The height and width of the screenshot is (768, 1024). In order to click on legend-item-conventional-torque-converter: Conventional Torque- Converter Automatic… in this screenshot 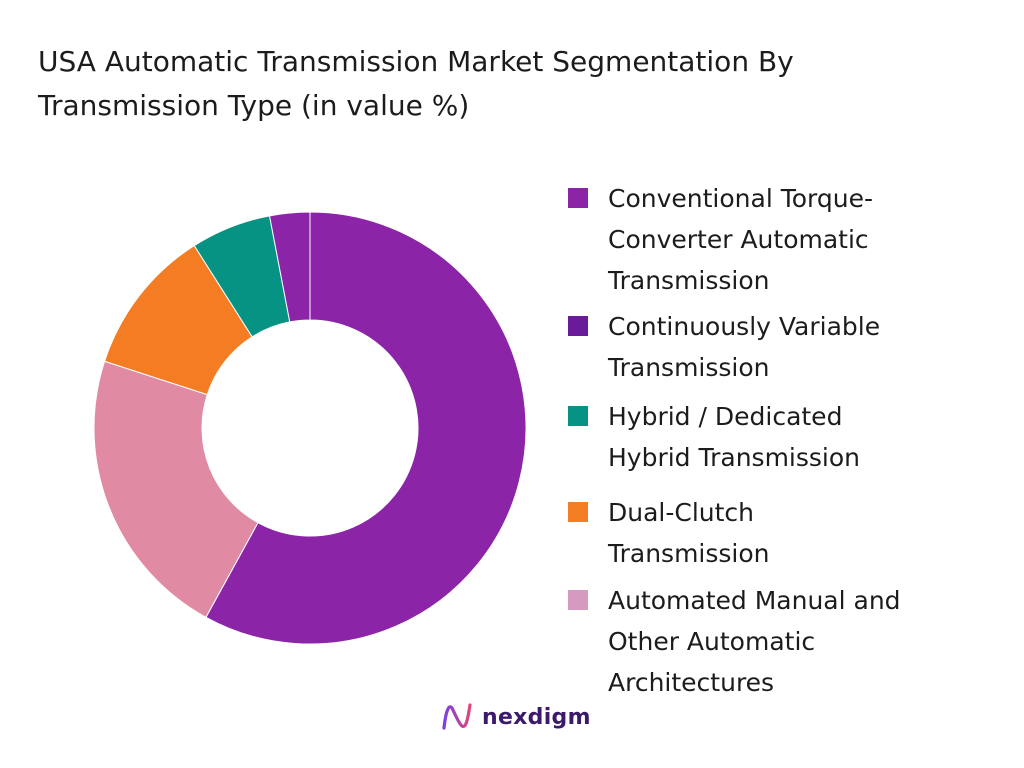, I will do `click(788, 239)`.